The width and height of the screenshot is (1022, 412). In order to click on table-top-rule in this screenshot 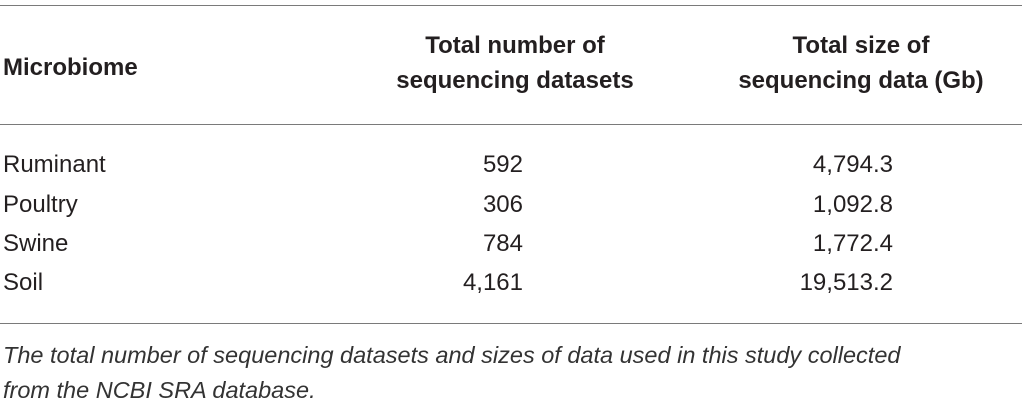, I will do `click(511, 5)`.